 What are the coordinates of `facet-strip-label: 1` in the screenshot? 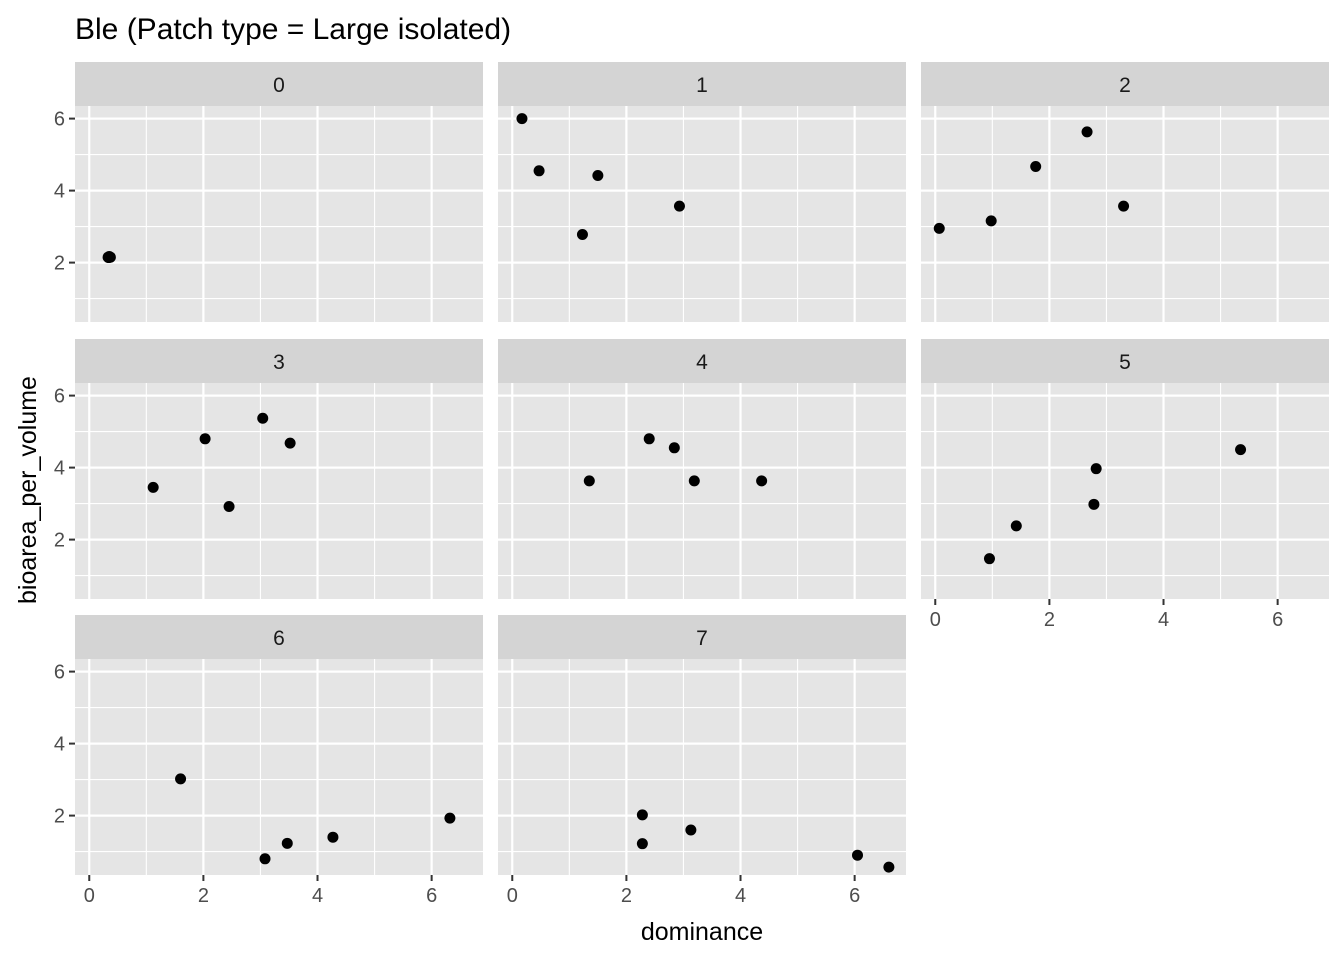 It's located at (702, 85).